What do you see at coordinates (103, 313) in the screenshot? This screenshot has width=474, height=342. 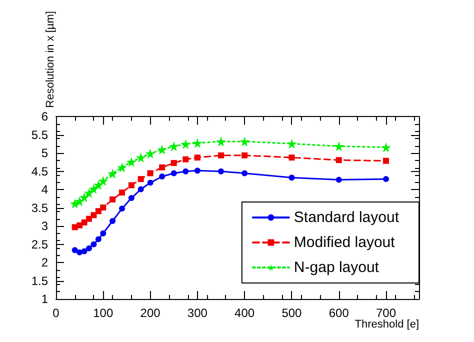 I see `x-tick-label: 100` at bounding box center [103, 313].